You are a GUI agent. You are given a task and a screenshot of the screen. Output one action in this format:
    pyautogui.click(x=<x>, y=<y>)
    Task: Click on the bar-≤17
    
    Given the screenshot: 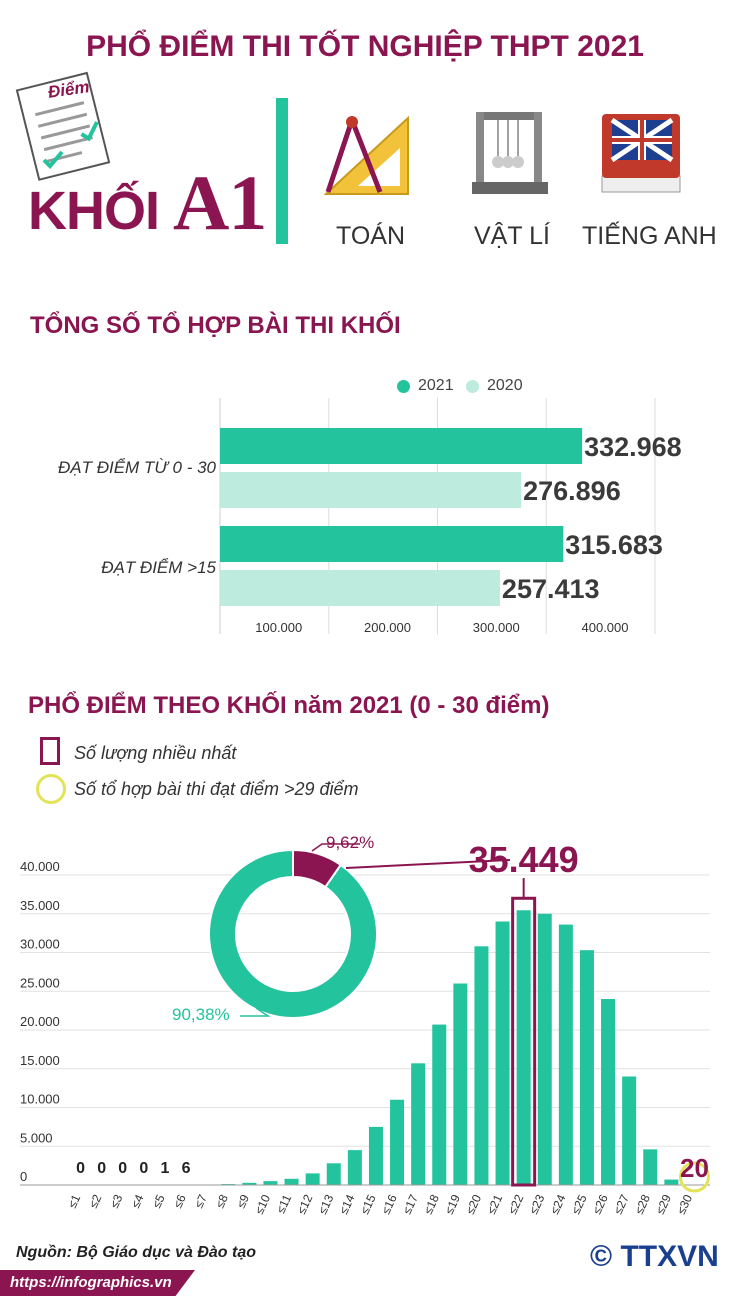 What is the action you would take?
    pyautogui.click(x=418, y=1124)
    